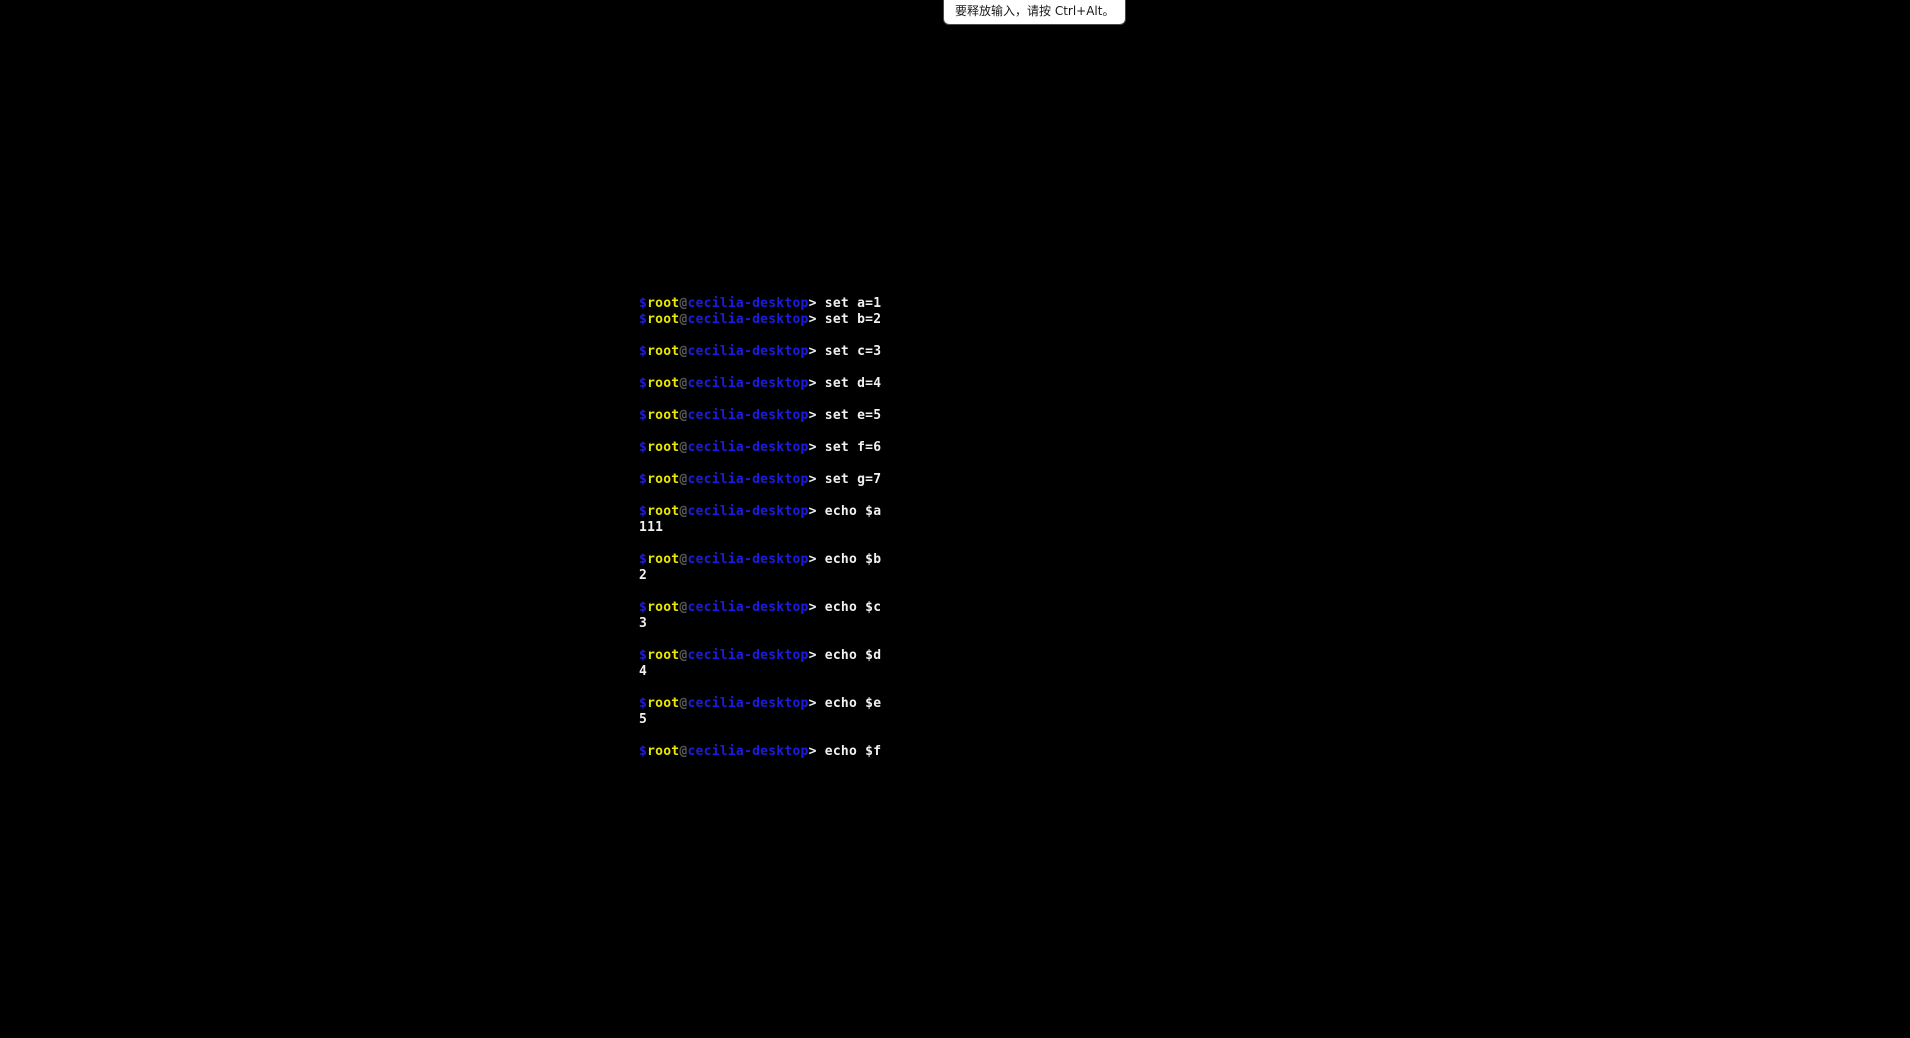 The width and height of the screenshot is (1910, 1038). Describe the element at coordinates (853, 655) in the screenshot. I see `command-text: echo $d` at that location.